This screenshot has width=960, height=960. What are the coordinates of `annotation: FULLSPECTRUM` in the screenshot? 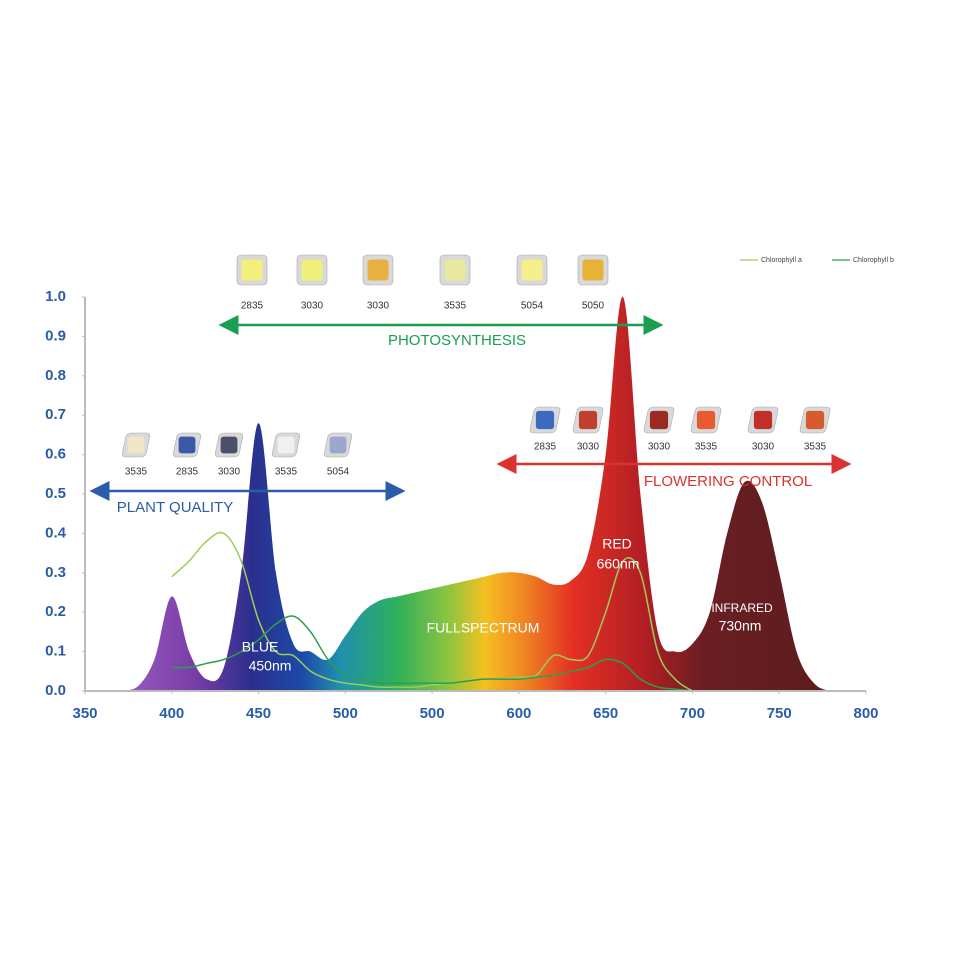 It's located at (483, 628).